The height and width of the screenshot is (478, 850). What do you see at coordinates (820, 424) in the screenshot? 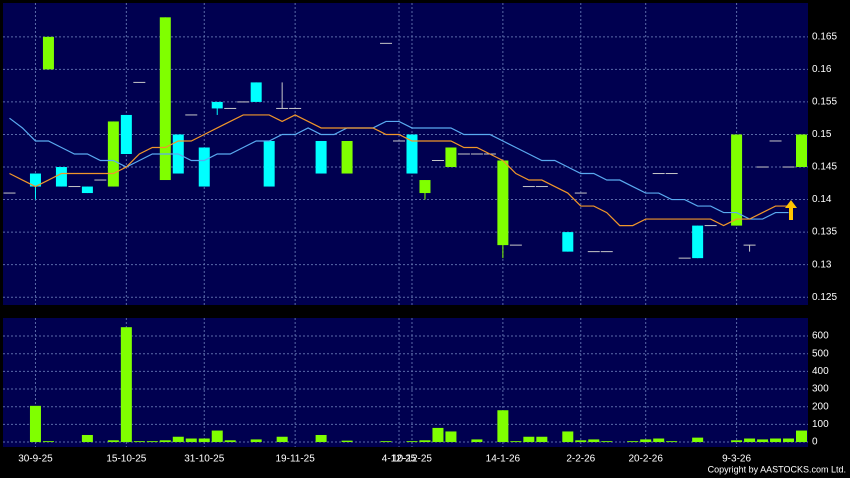
I see `y-tick-label: 100` at bounding box center [820, 424].